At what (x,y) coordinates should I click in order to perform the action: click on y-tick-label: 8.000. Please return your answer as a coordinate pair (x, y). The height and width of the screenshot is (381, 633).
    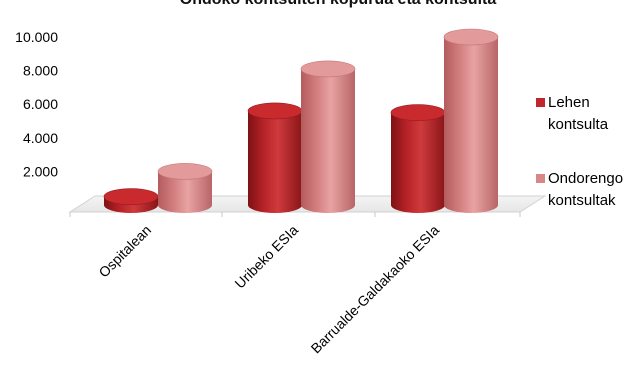
    Looking at the image, I should click on (40, 71).